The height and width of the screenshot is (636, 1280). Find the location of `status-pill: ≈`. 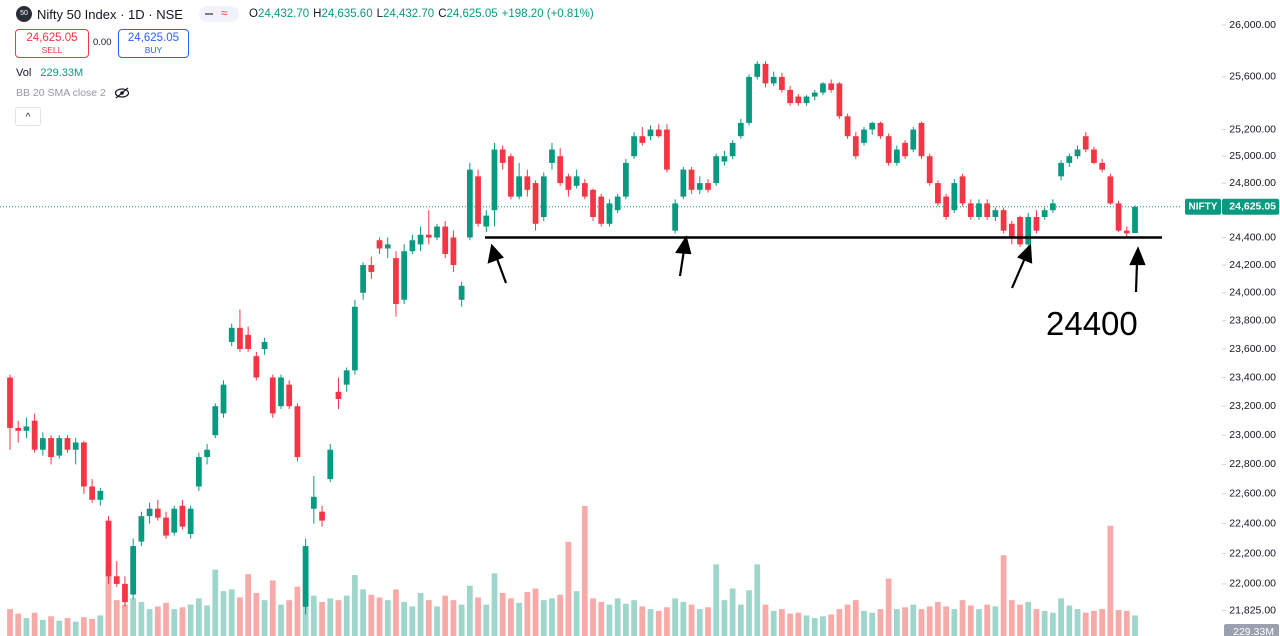

status-pill: ≈ is located at coordinates (219, 14).